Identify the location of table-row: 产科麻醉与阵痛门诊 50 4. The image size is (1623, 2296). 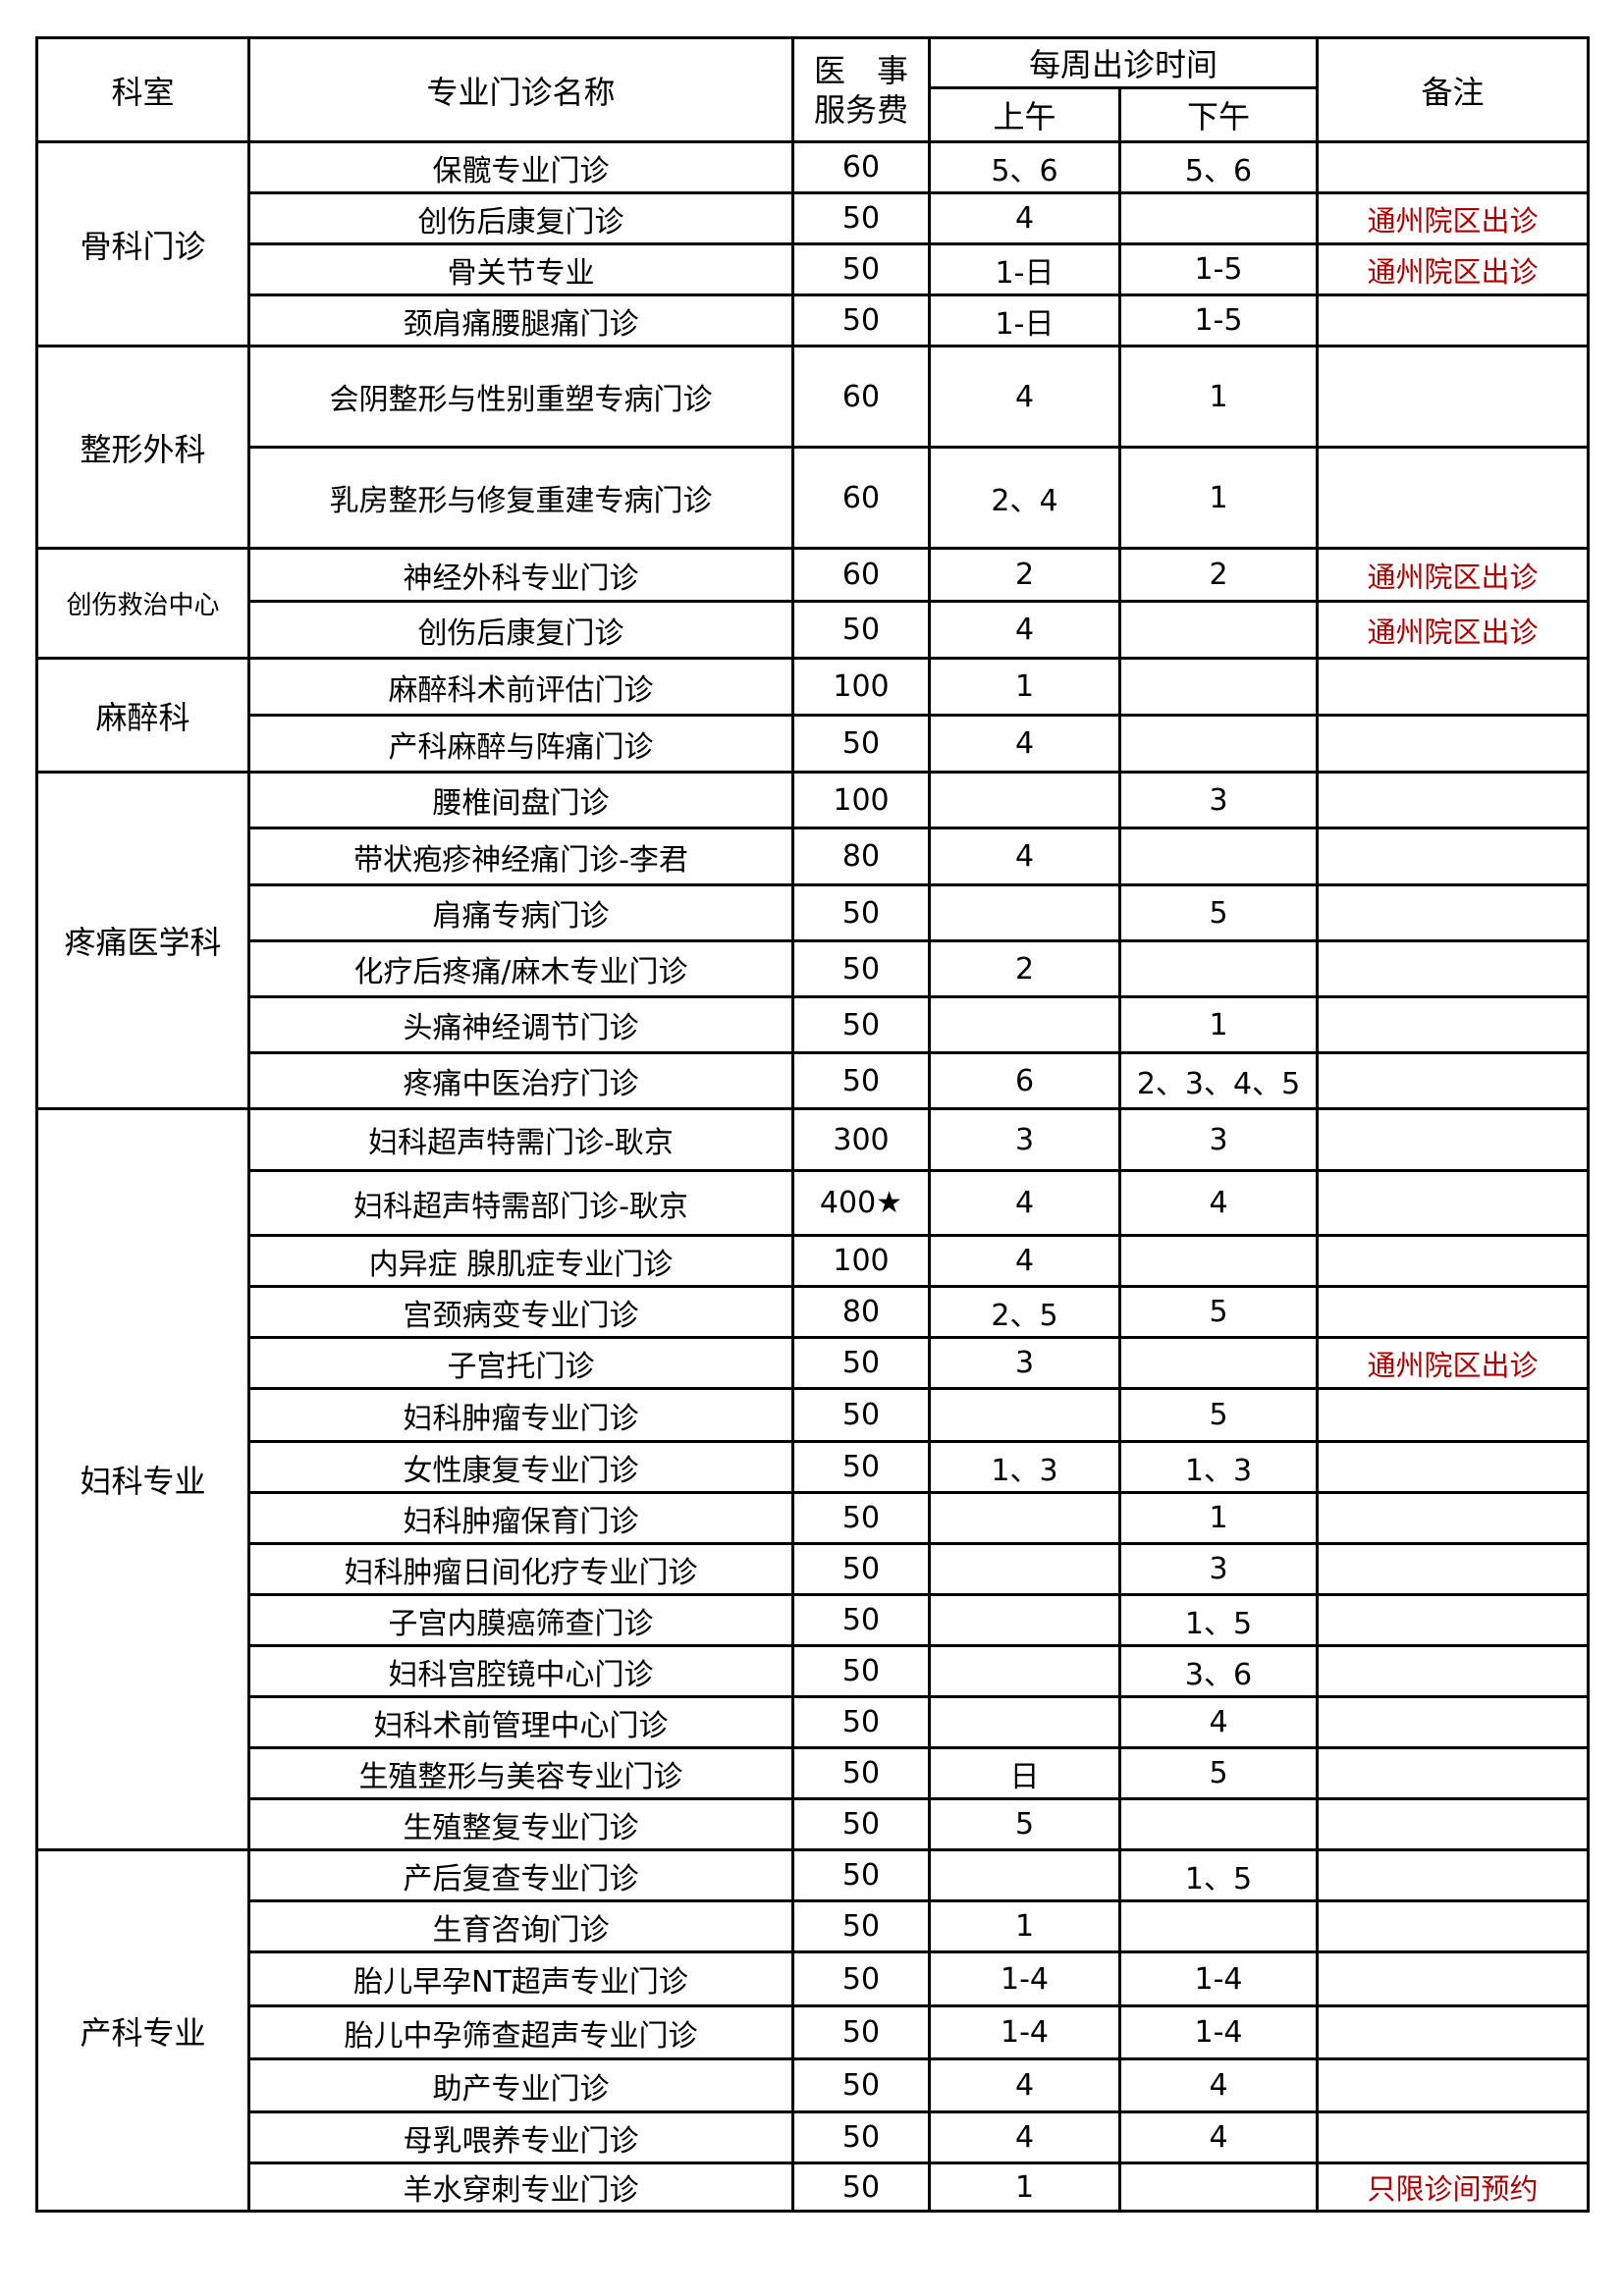
(813, 744).